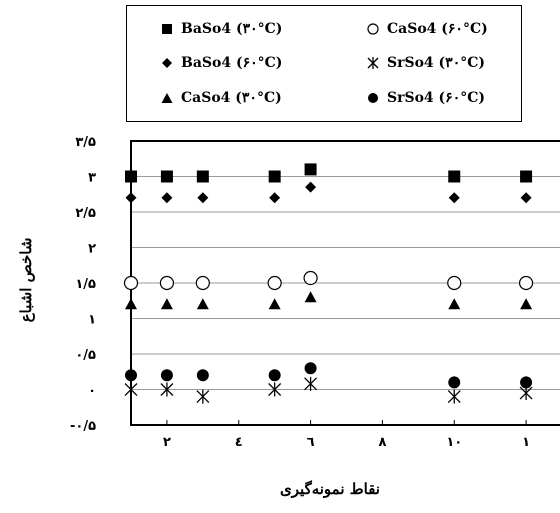 The width and height of the screenshot is (560, 513). What do you see at coordinates (83, 426) in the screenshot?
I see `y-tick-label: -۰/۵` at bounding box center [83, 426].